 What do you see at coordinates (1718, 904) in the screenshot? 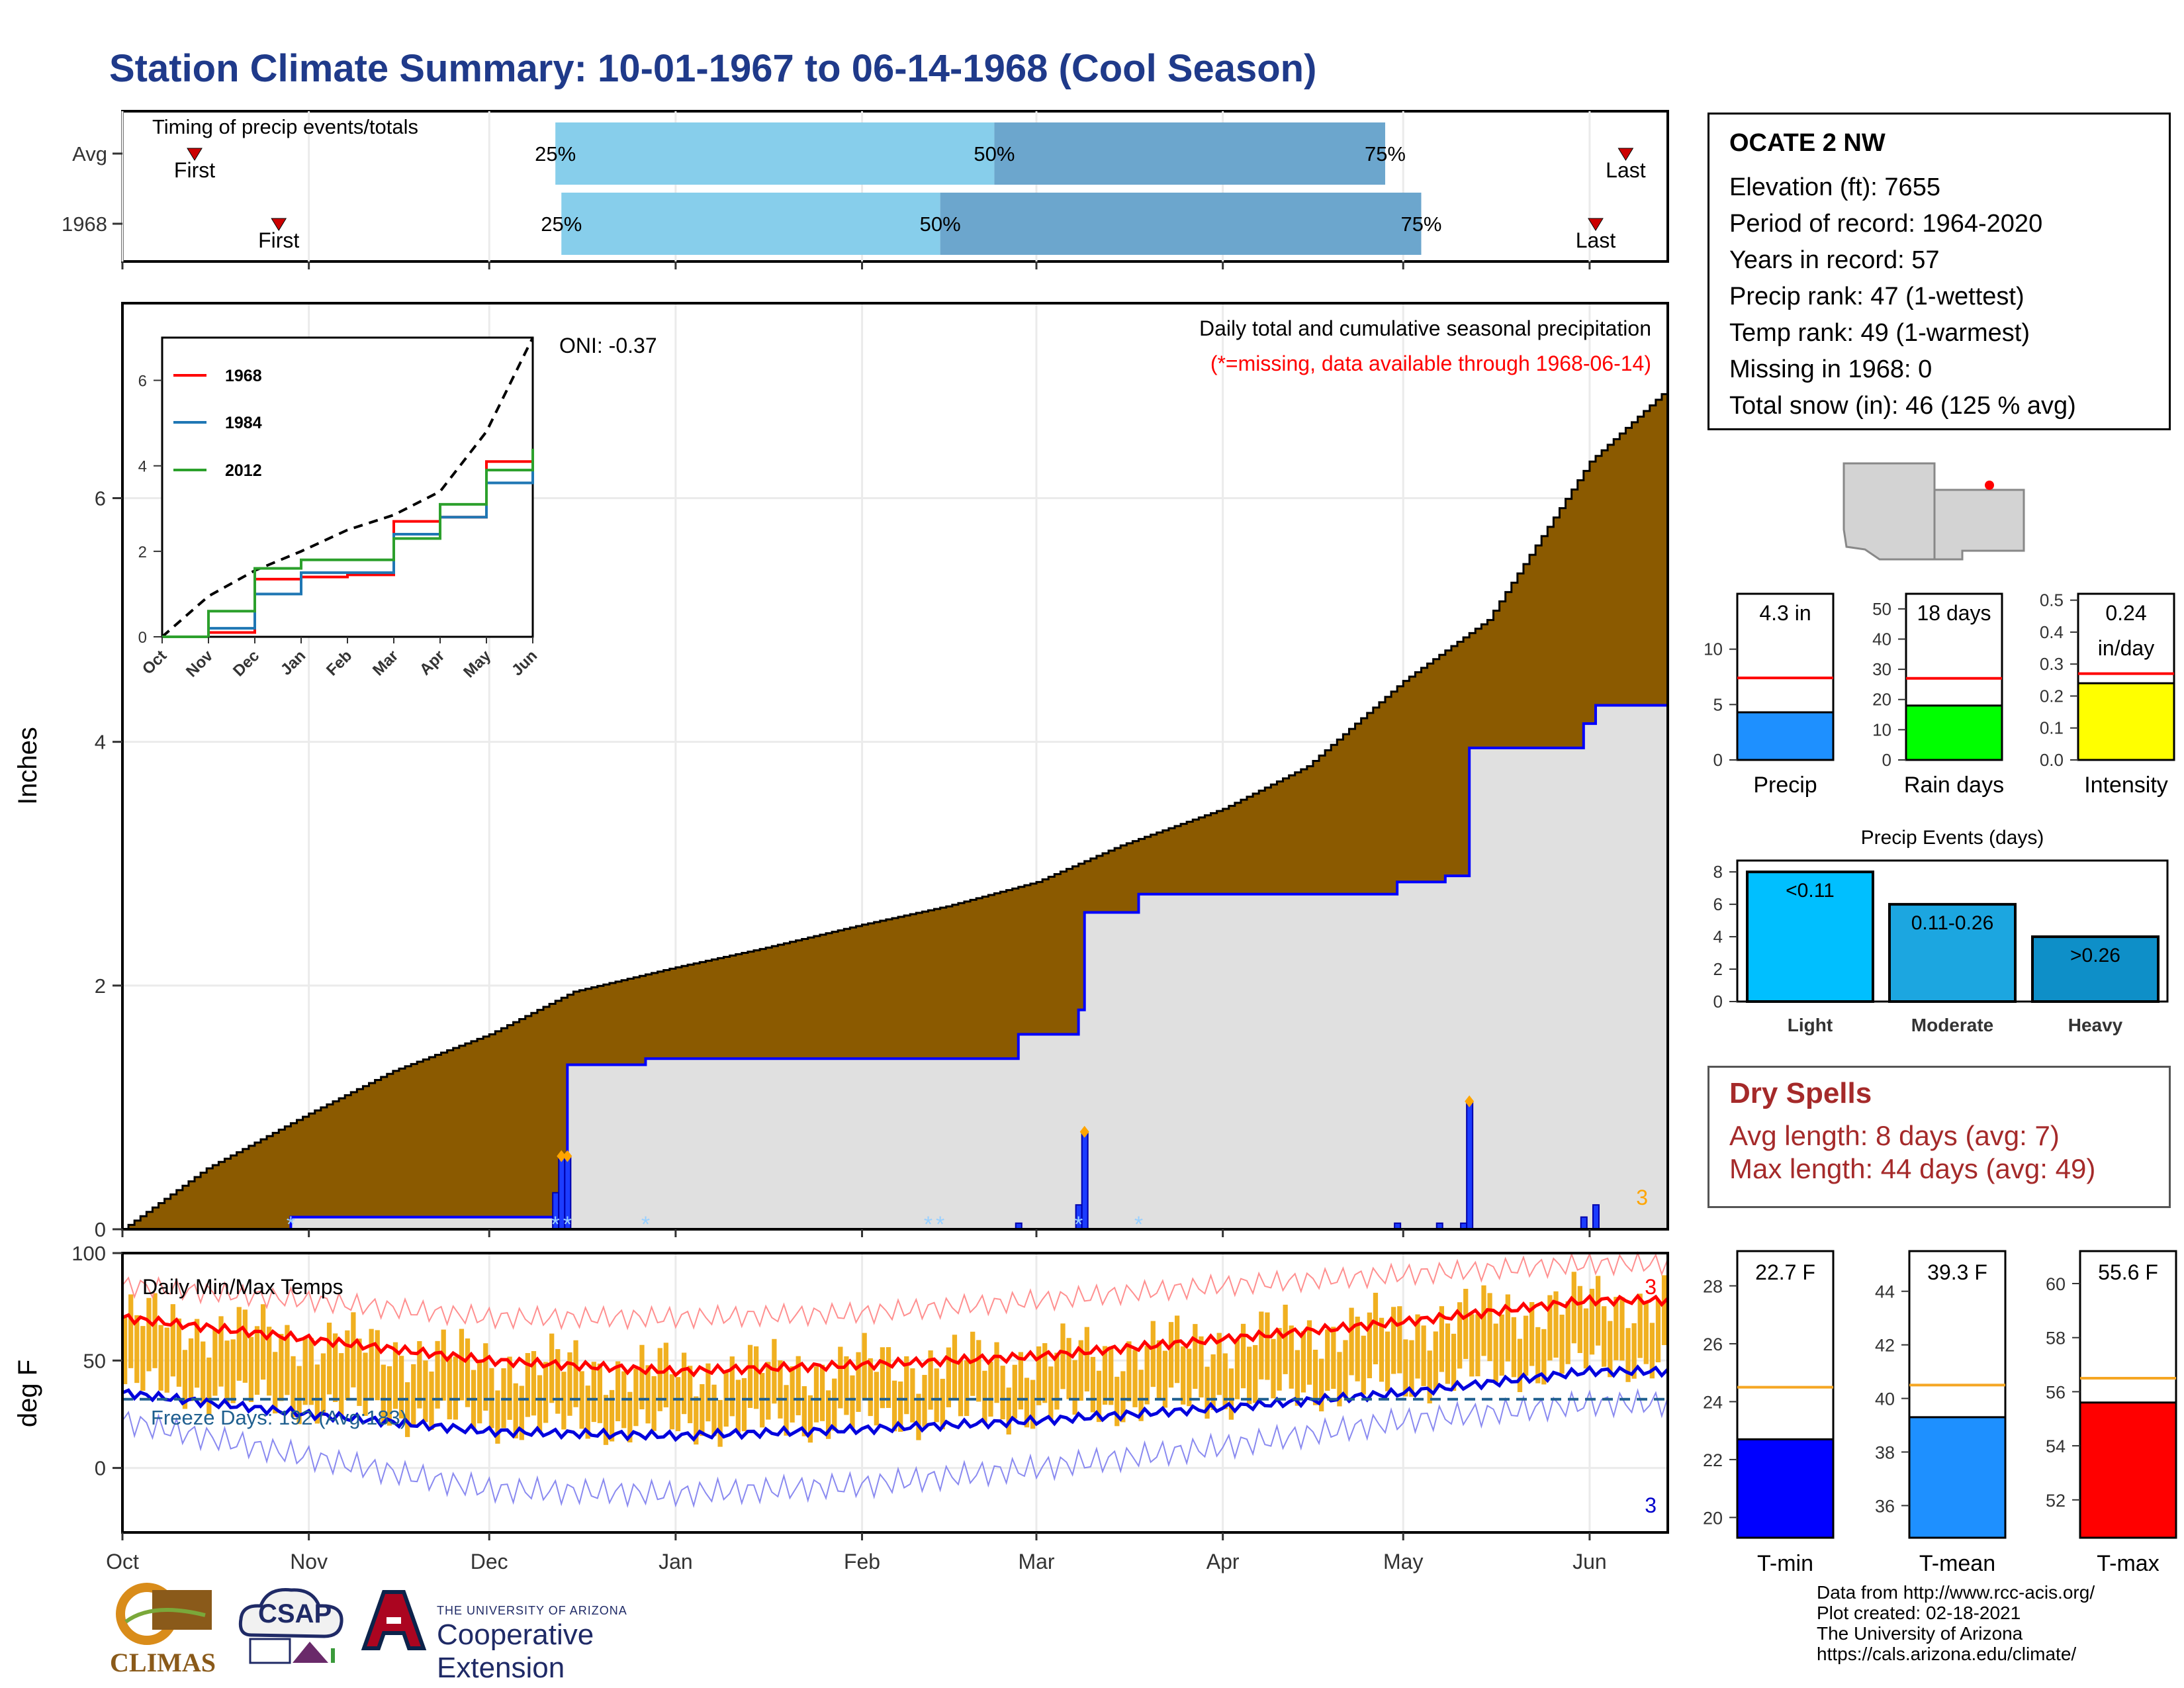
I see `events-y-tick-label: 6` at bounding box center [1718, 904].